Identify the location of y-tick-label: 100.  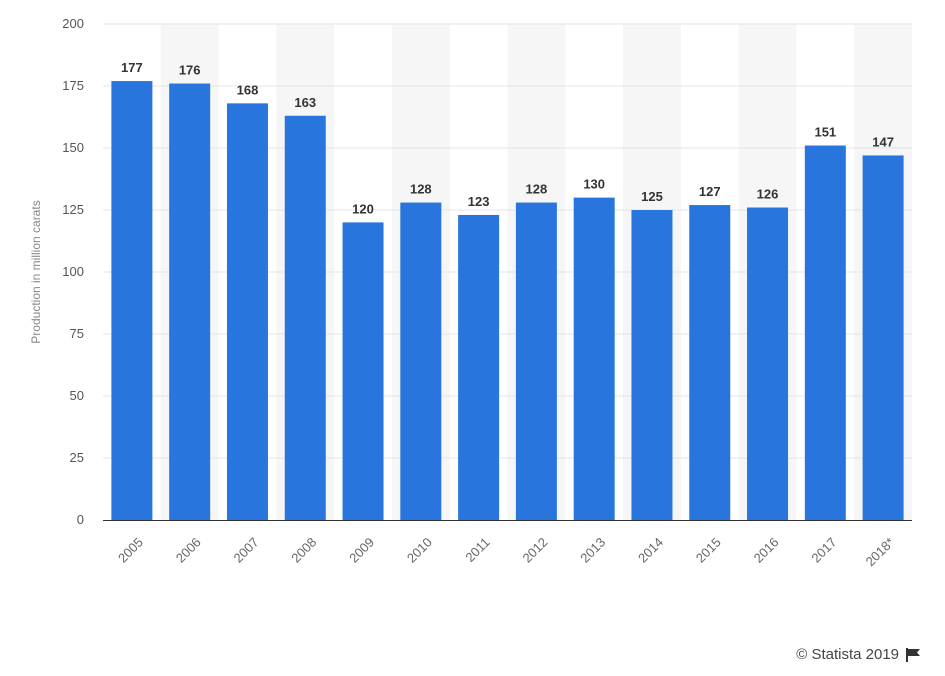
(73, 271).